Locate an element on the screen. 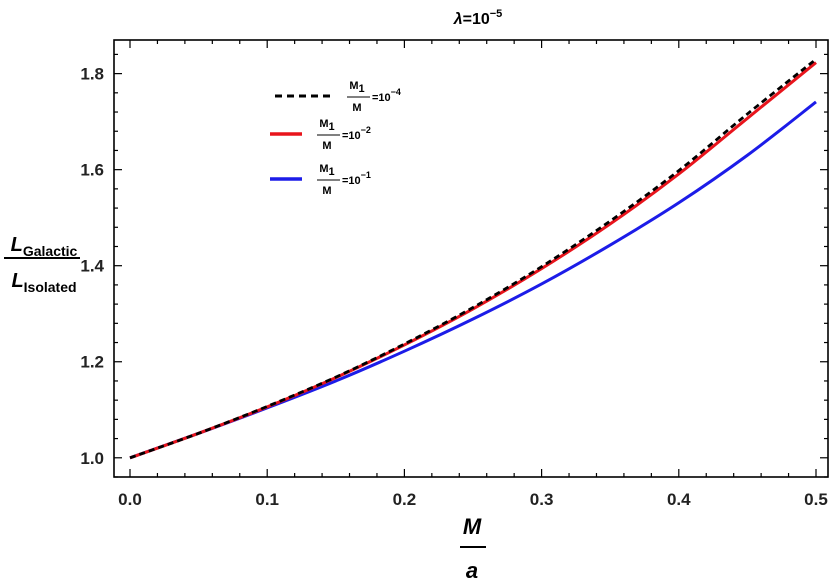 This screenshot has width=830, height=588. y-tick-label: 1.4 is located at coordinates (92, 266).